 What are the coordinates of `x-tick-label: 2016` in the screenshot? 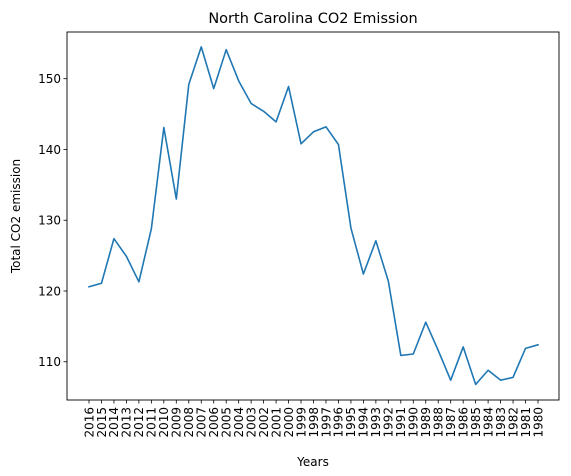 It's located at (89, 422).